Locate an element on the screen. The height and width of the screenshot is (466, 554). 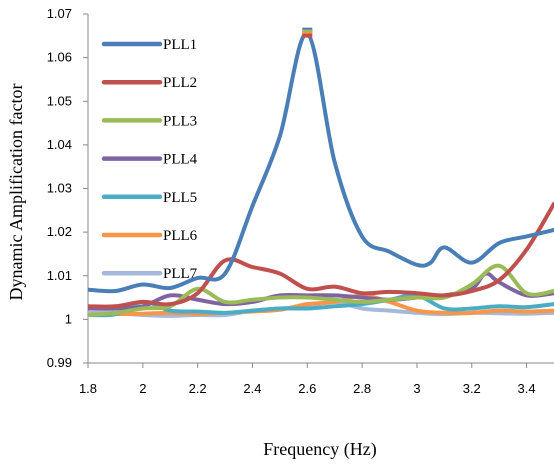
legend-label-pll7: PLL7 is located at coordinates (180, 274).